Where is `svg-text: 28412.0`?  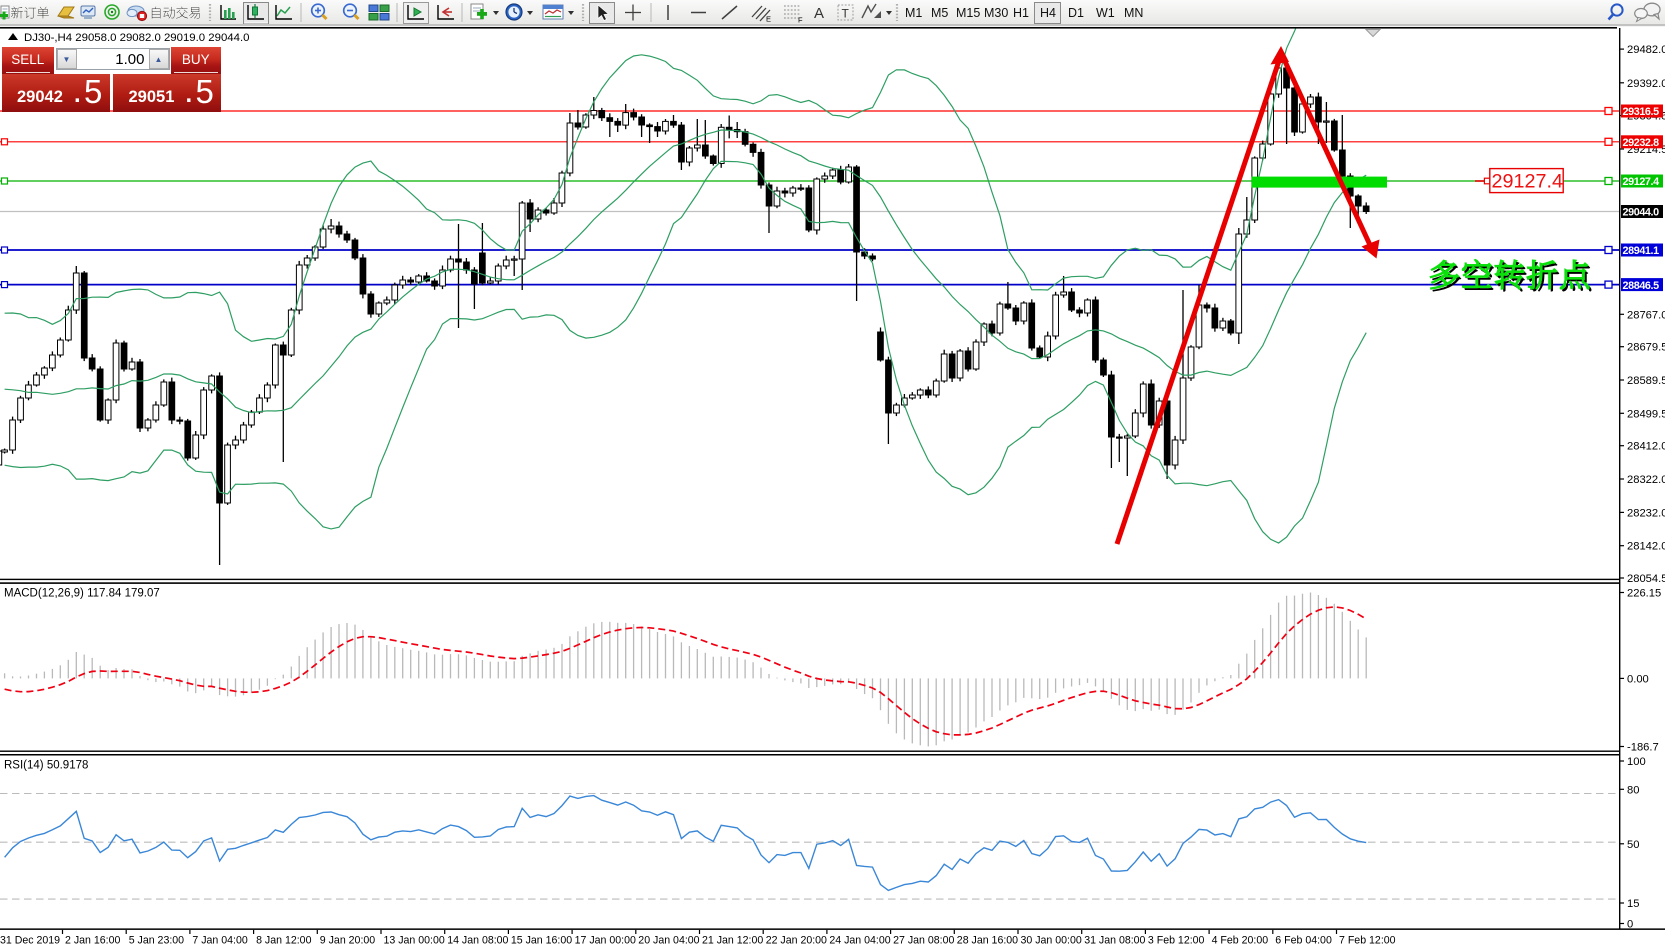
svg-text: 28412.0 is located at coordinates (1646, 447).